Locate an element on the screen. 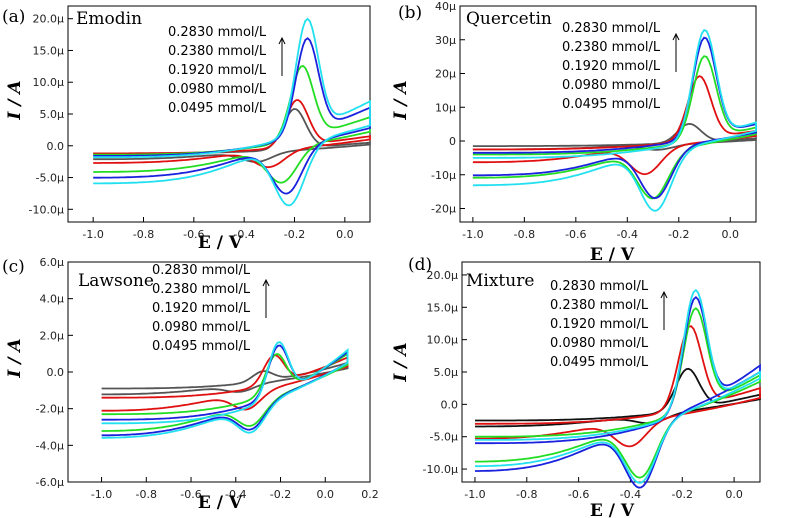 Image resolution: width=787 pixels, height=518 pixels. y-tick-label: -10µ is located at coordinates (443, 175).